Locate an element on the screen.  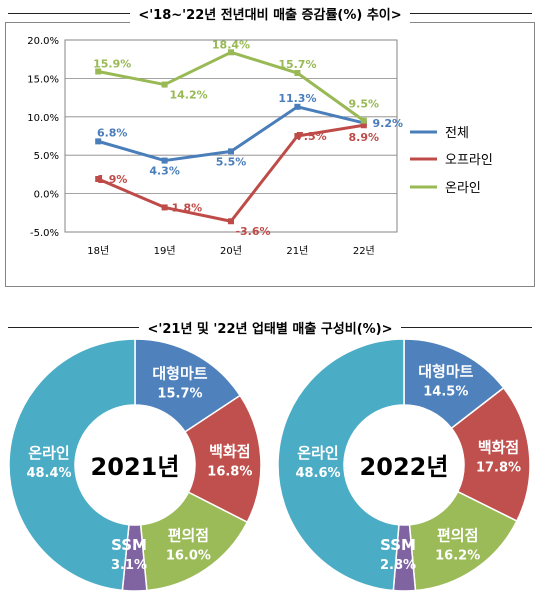
donut-center-label: 2021년 is located at coordinates (135, 467).